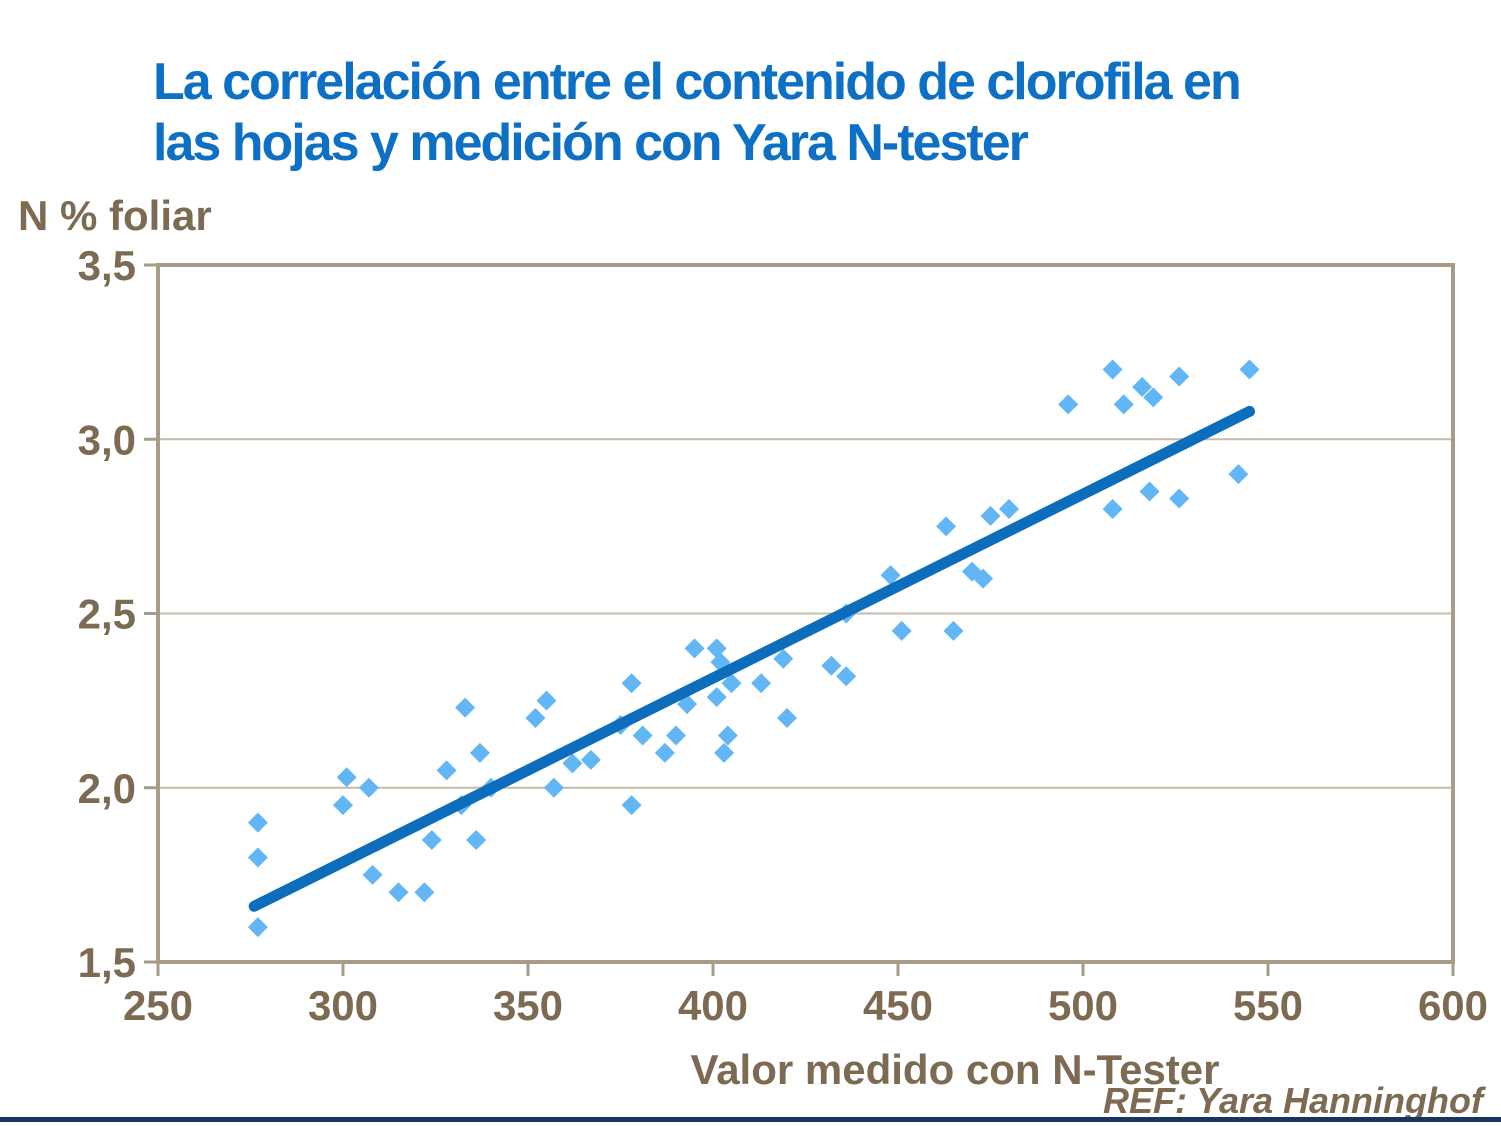 This screenshot has width=1501, height=1126. What do you see at coordinates (107, 788) in the screenshot?
I see `y-tick-label: 2,0` at bounding box center [107, 788].